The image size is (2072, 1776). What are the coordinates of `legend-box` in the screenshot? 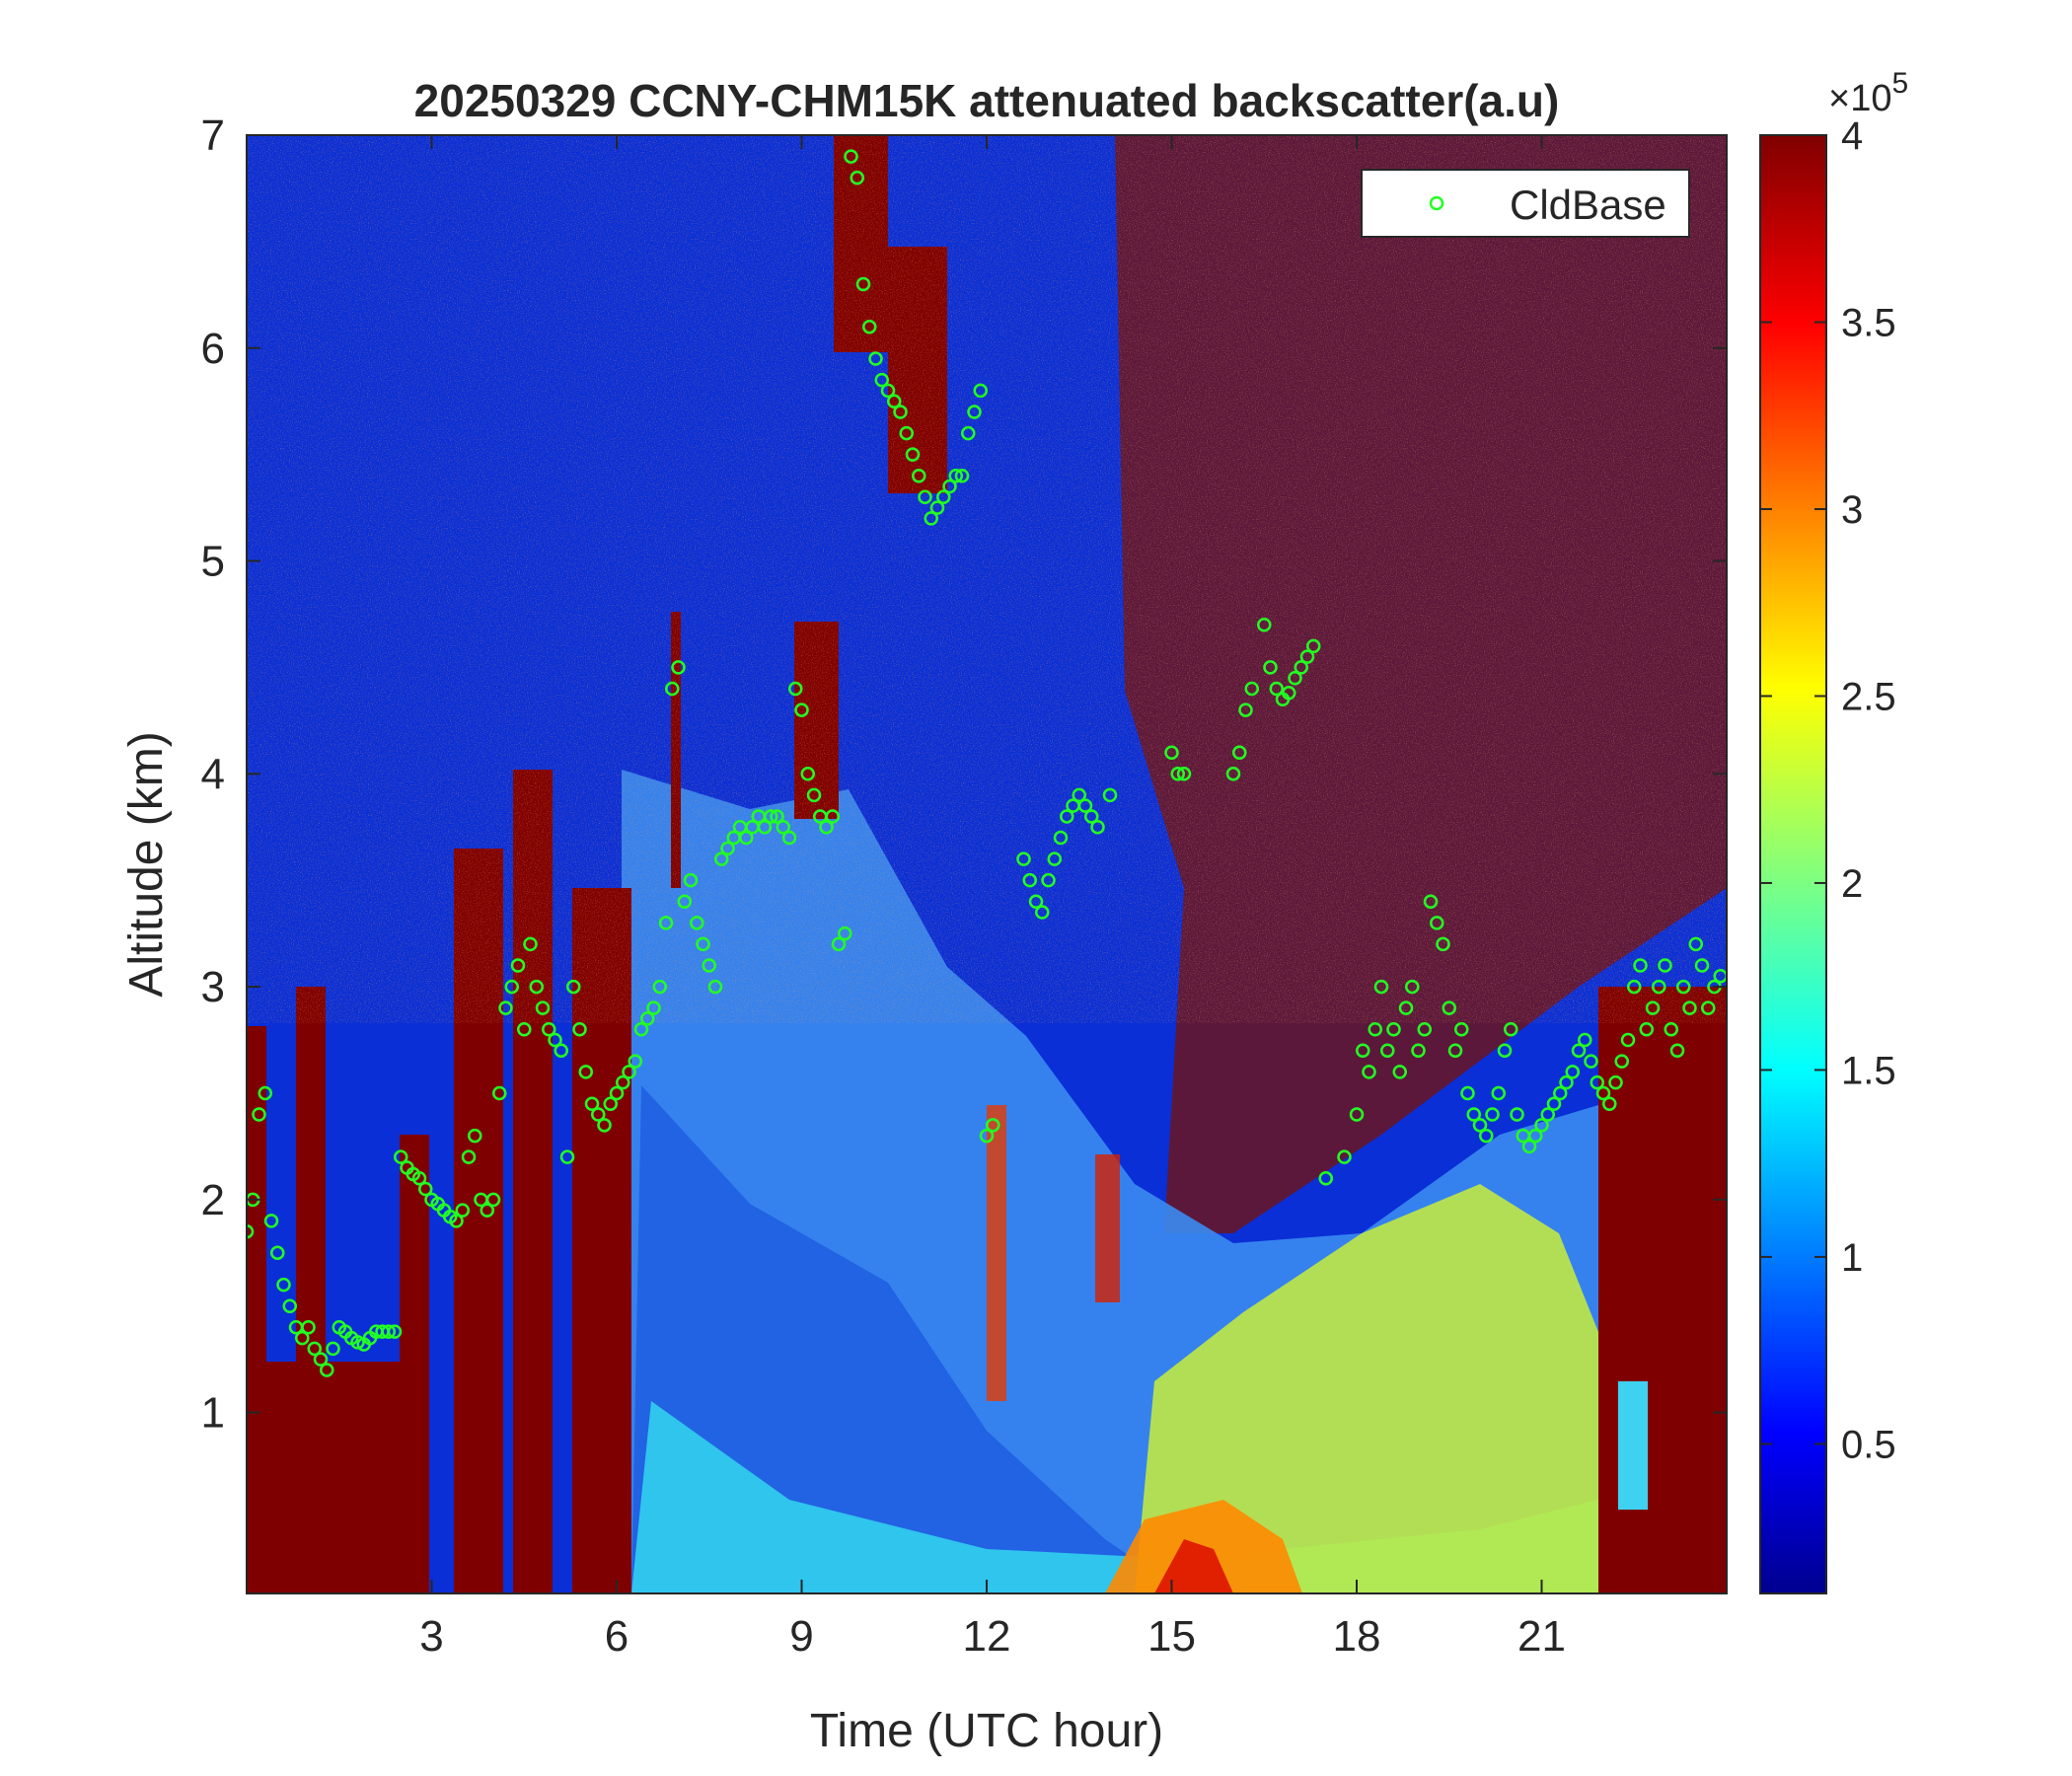 It's located at (1526, 204).